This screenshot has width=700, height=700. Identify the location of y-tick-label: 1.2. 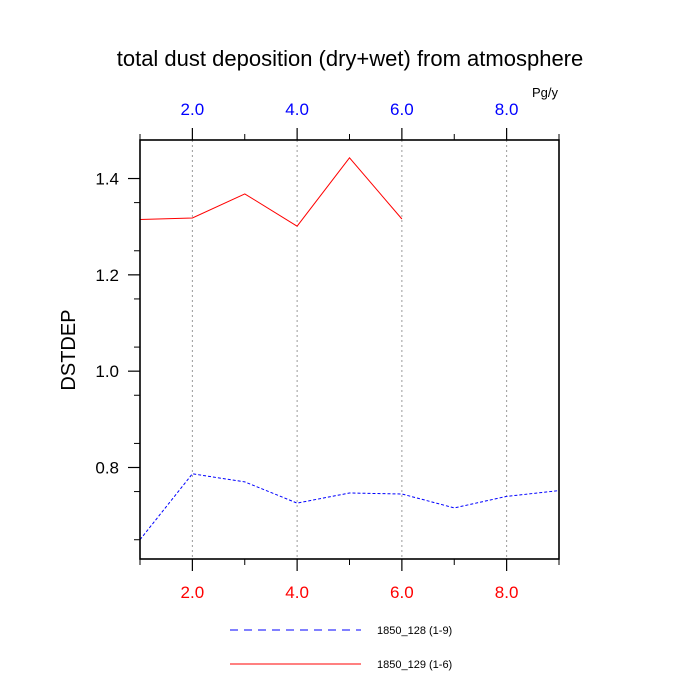
(107, 275).